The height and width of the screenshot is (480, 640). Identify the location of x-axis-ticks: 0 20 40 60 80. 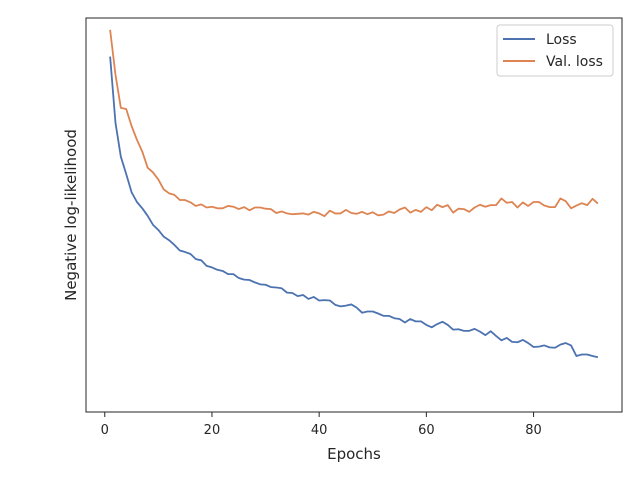
(321, 425).